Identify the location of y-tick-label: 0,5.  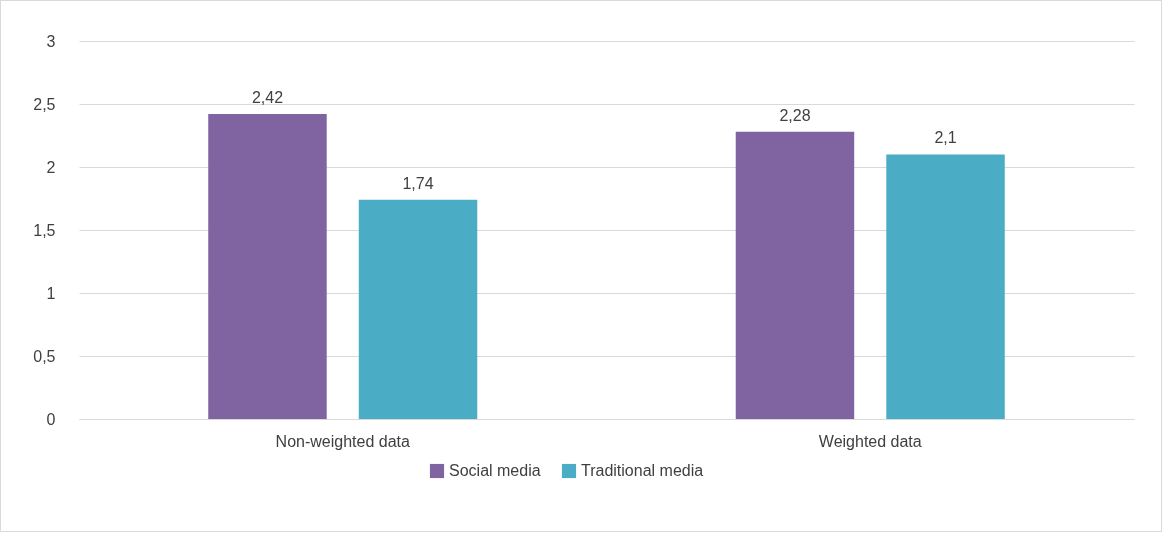
(44, 356).